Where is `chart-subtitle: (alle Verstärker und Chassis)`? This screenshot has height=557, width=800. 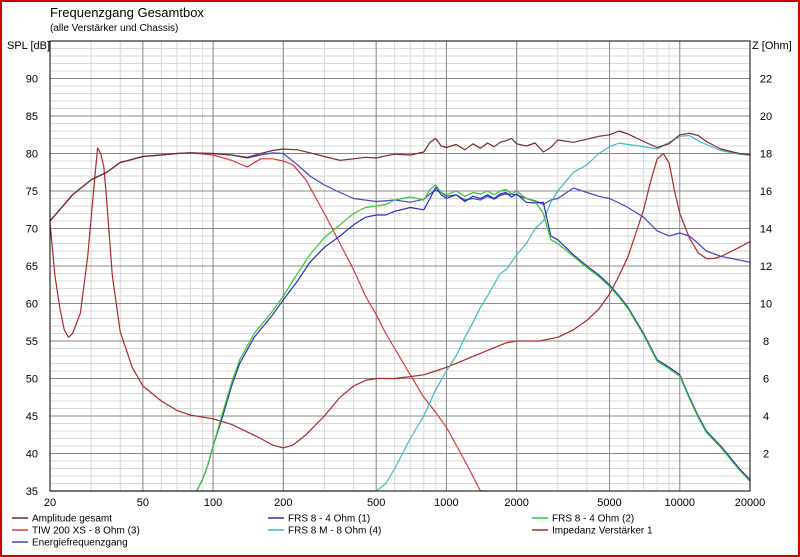 chart-subtitle: (alle Verstärker und Chassis) is located at coordinates (114, 28).